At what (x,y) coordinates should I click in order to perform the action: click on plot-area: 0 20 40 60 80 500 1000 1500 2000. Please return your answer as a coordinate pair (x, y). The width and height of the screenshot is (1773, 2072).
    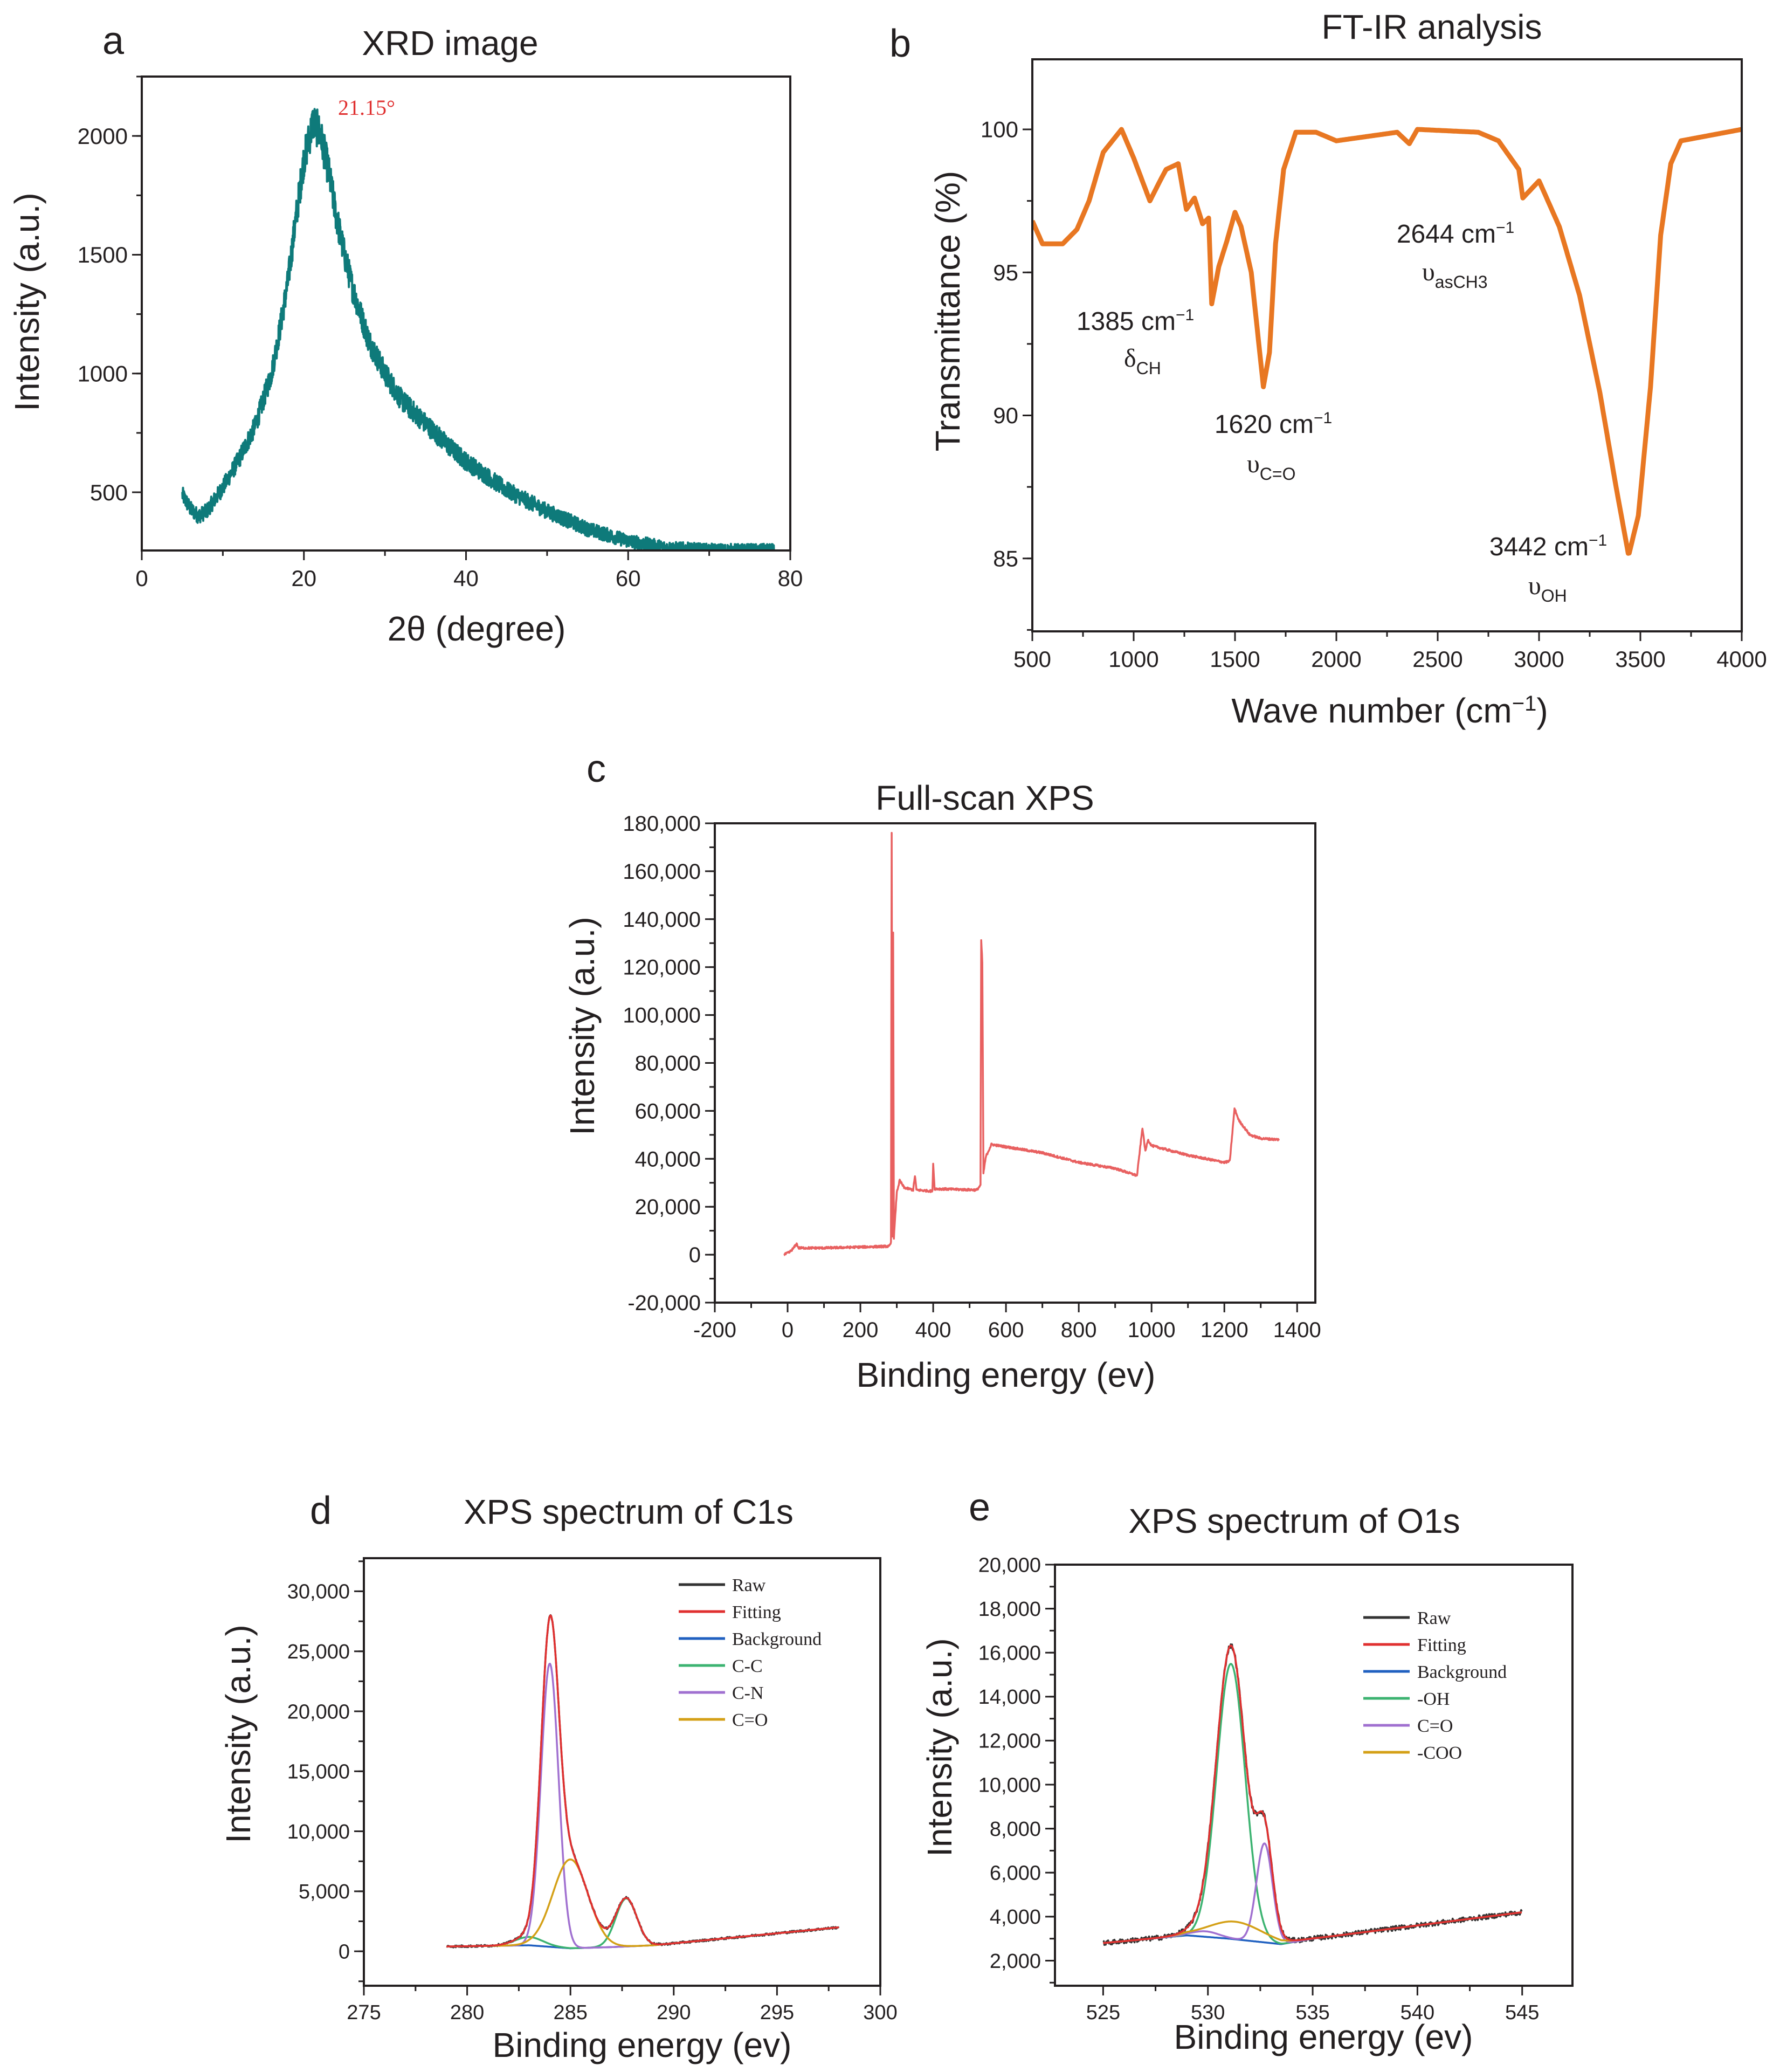
    Looking at the image, I should click on (440, 333).